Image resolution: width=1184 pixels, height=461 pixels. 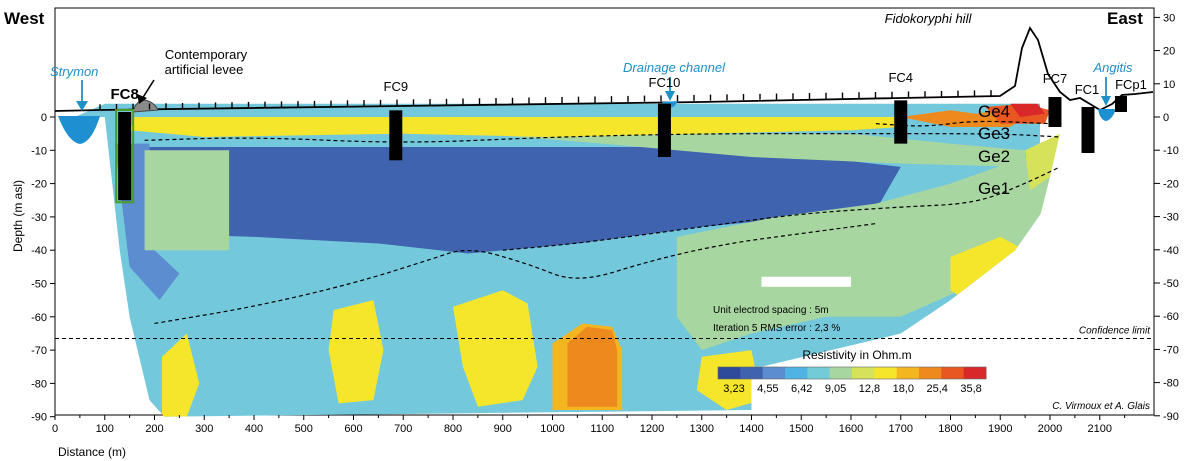 I want to click on borehole-FC10, so click(x=664, y=130).